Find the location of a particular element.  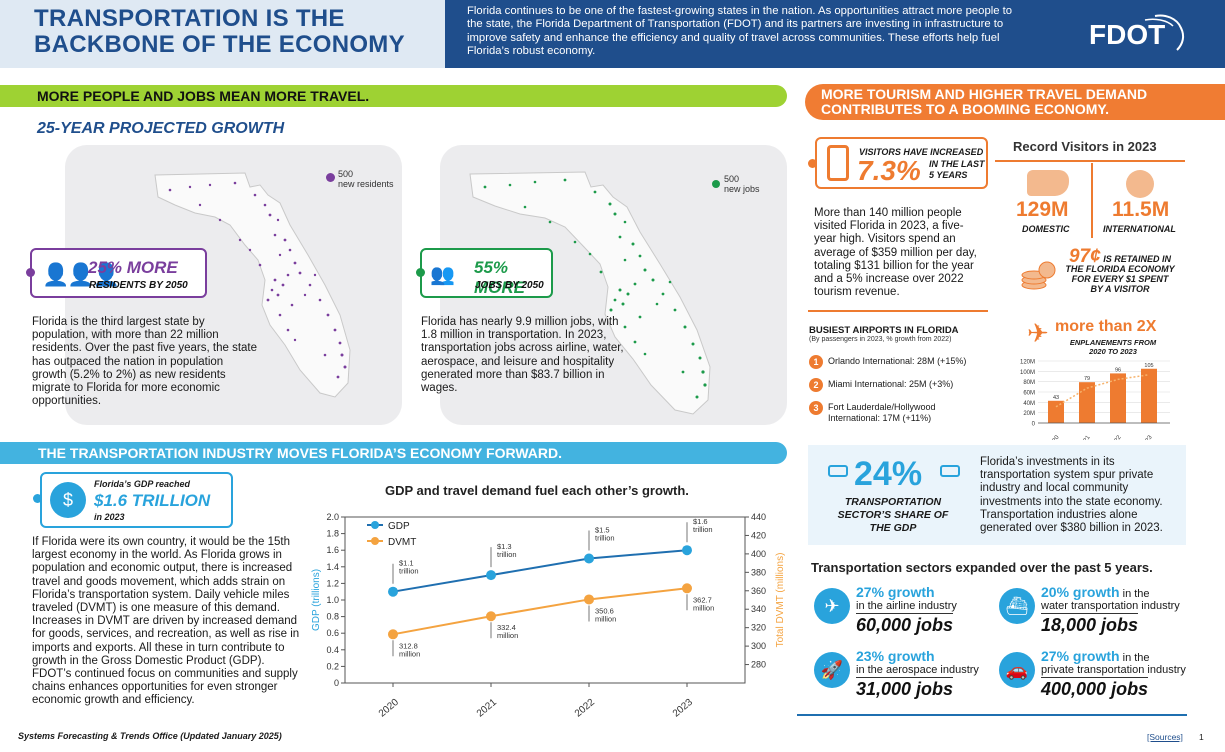

y2-tick-label: 360 is located at coordinates (758, 591).